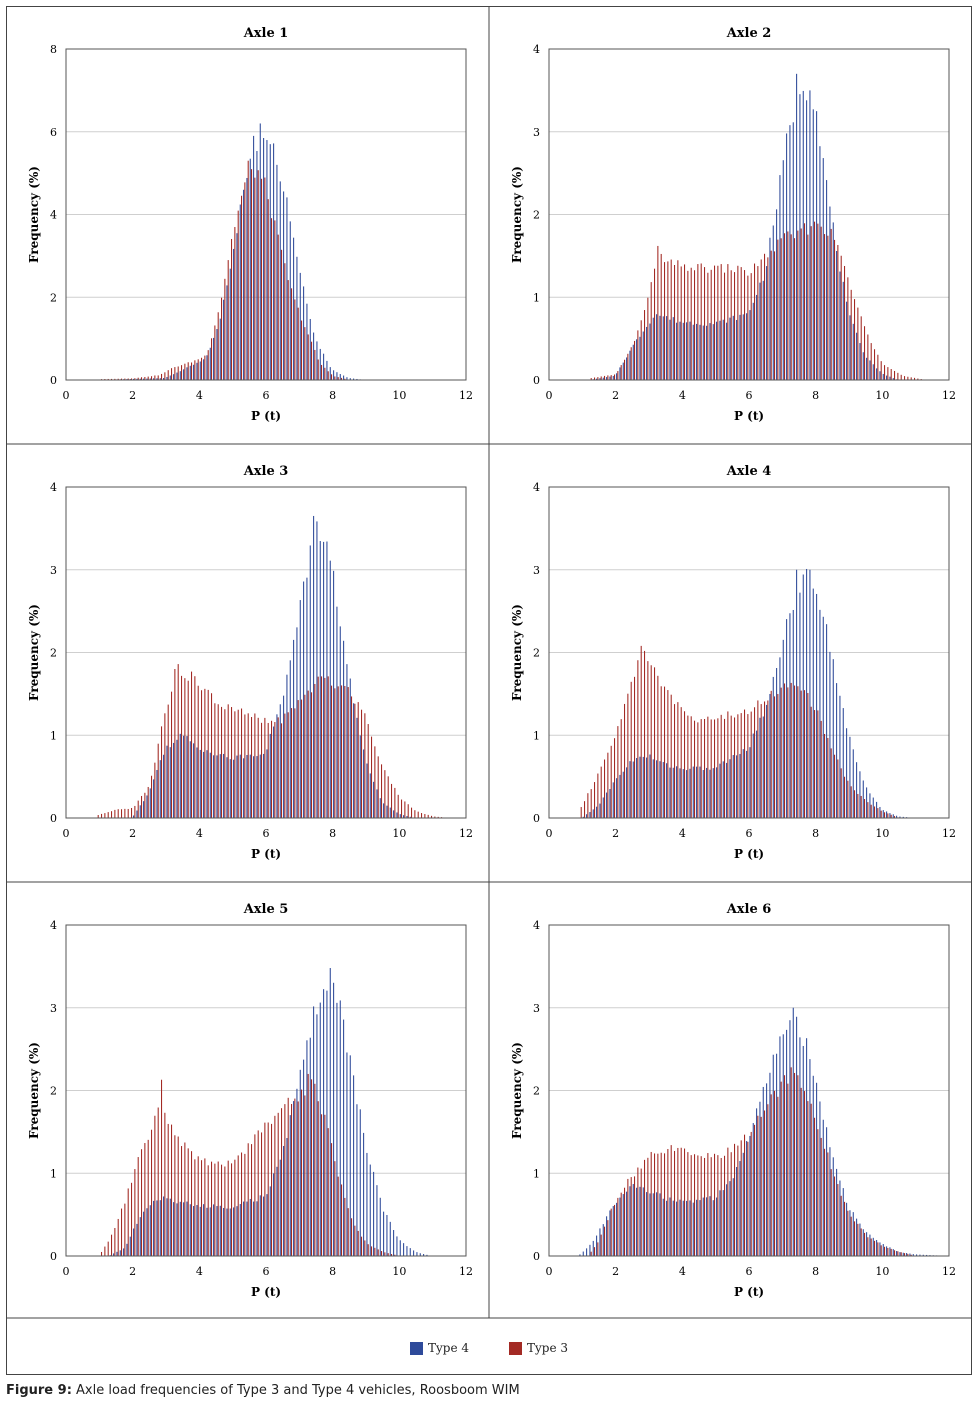 The width and height of the screenshot is (978, 1408). What do you see at coordinates (749, 909) in the screenshot?
I see `chart-title-axle-6: Axle 6` at bounding box center [749, 909].